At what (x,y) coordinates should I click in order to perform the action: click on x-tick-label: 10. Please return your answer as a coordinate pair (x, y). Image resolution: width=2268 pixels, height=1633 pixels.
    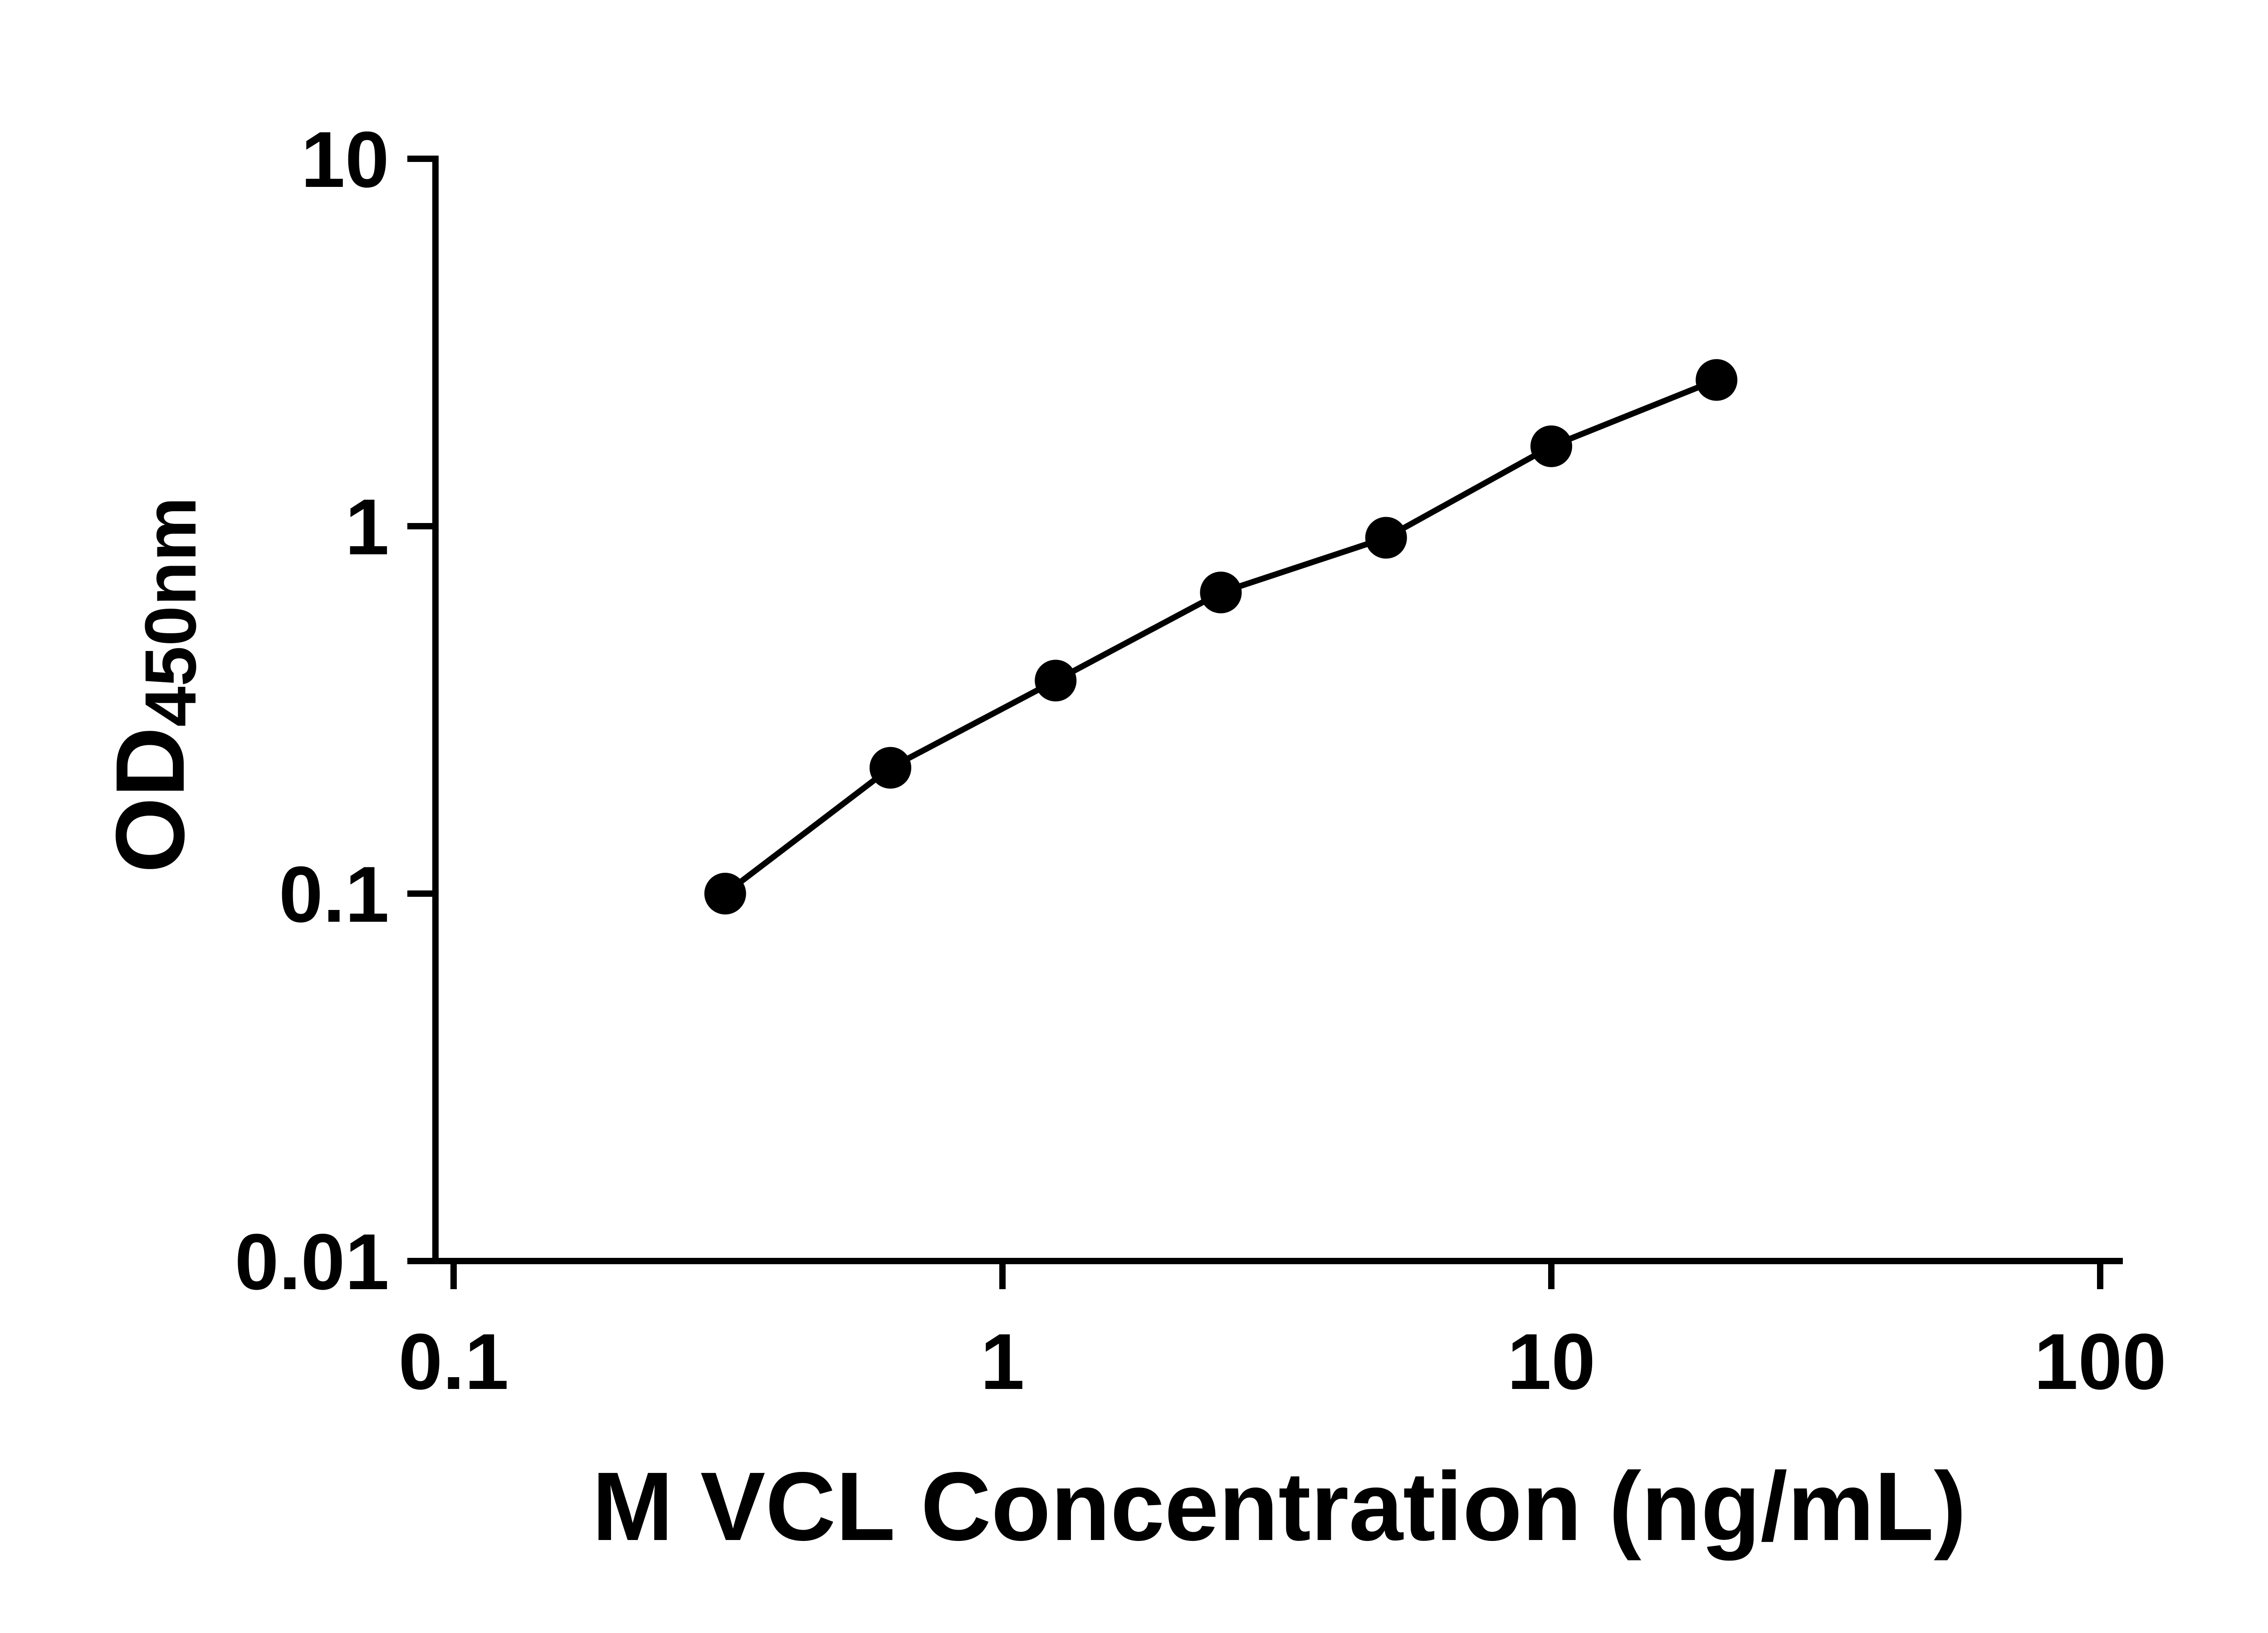
    Looking at the image, I should click on (1551, 1362).